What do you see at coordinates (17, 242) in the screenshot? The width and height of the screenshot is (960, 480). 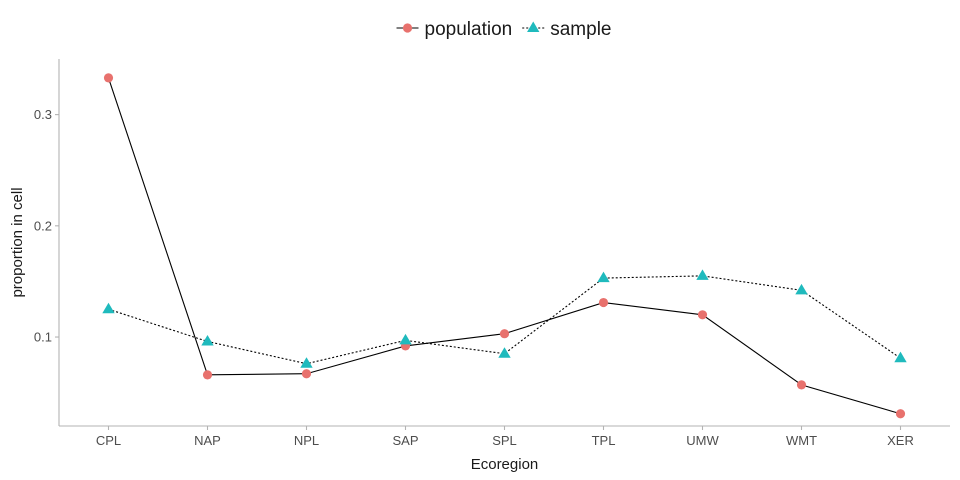 I see `y-axis-title: proportion in cell` at bounding box center [17, 242].